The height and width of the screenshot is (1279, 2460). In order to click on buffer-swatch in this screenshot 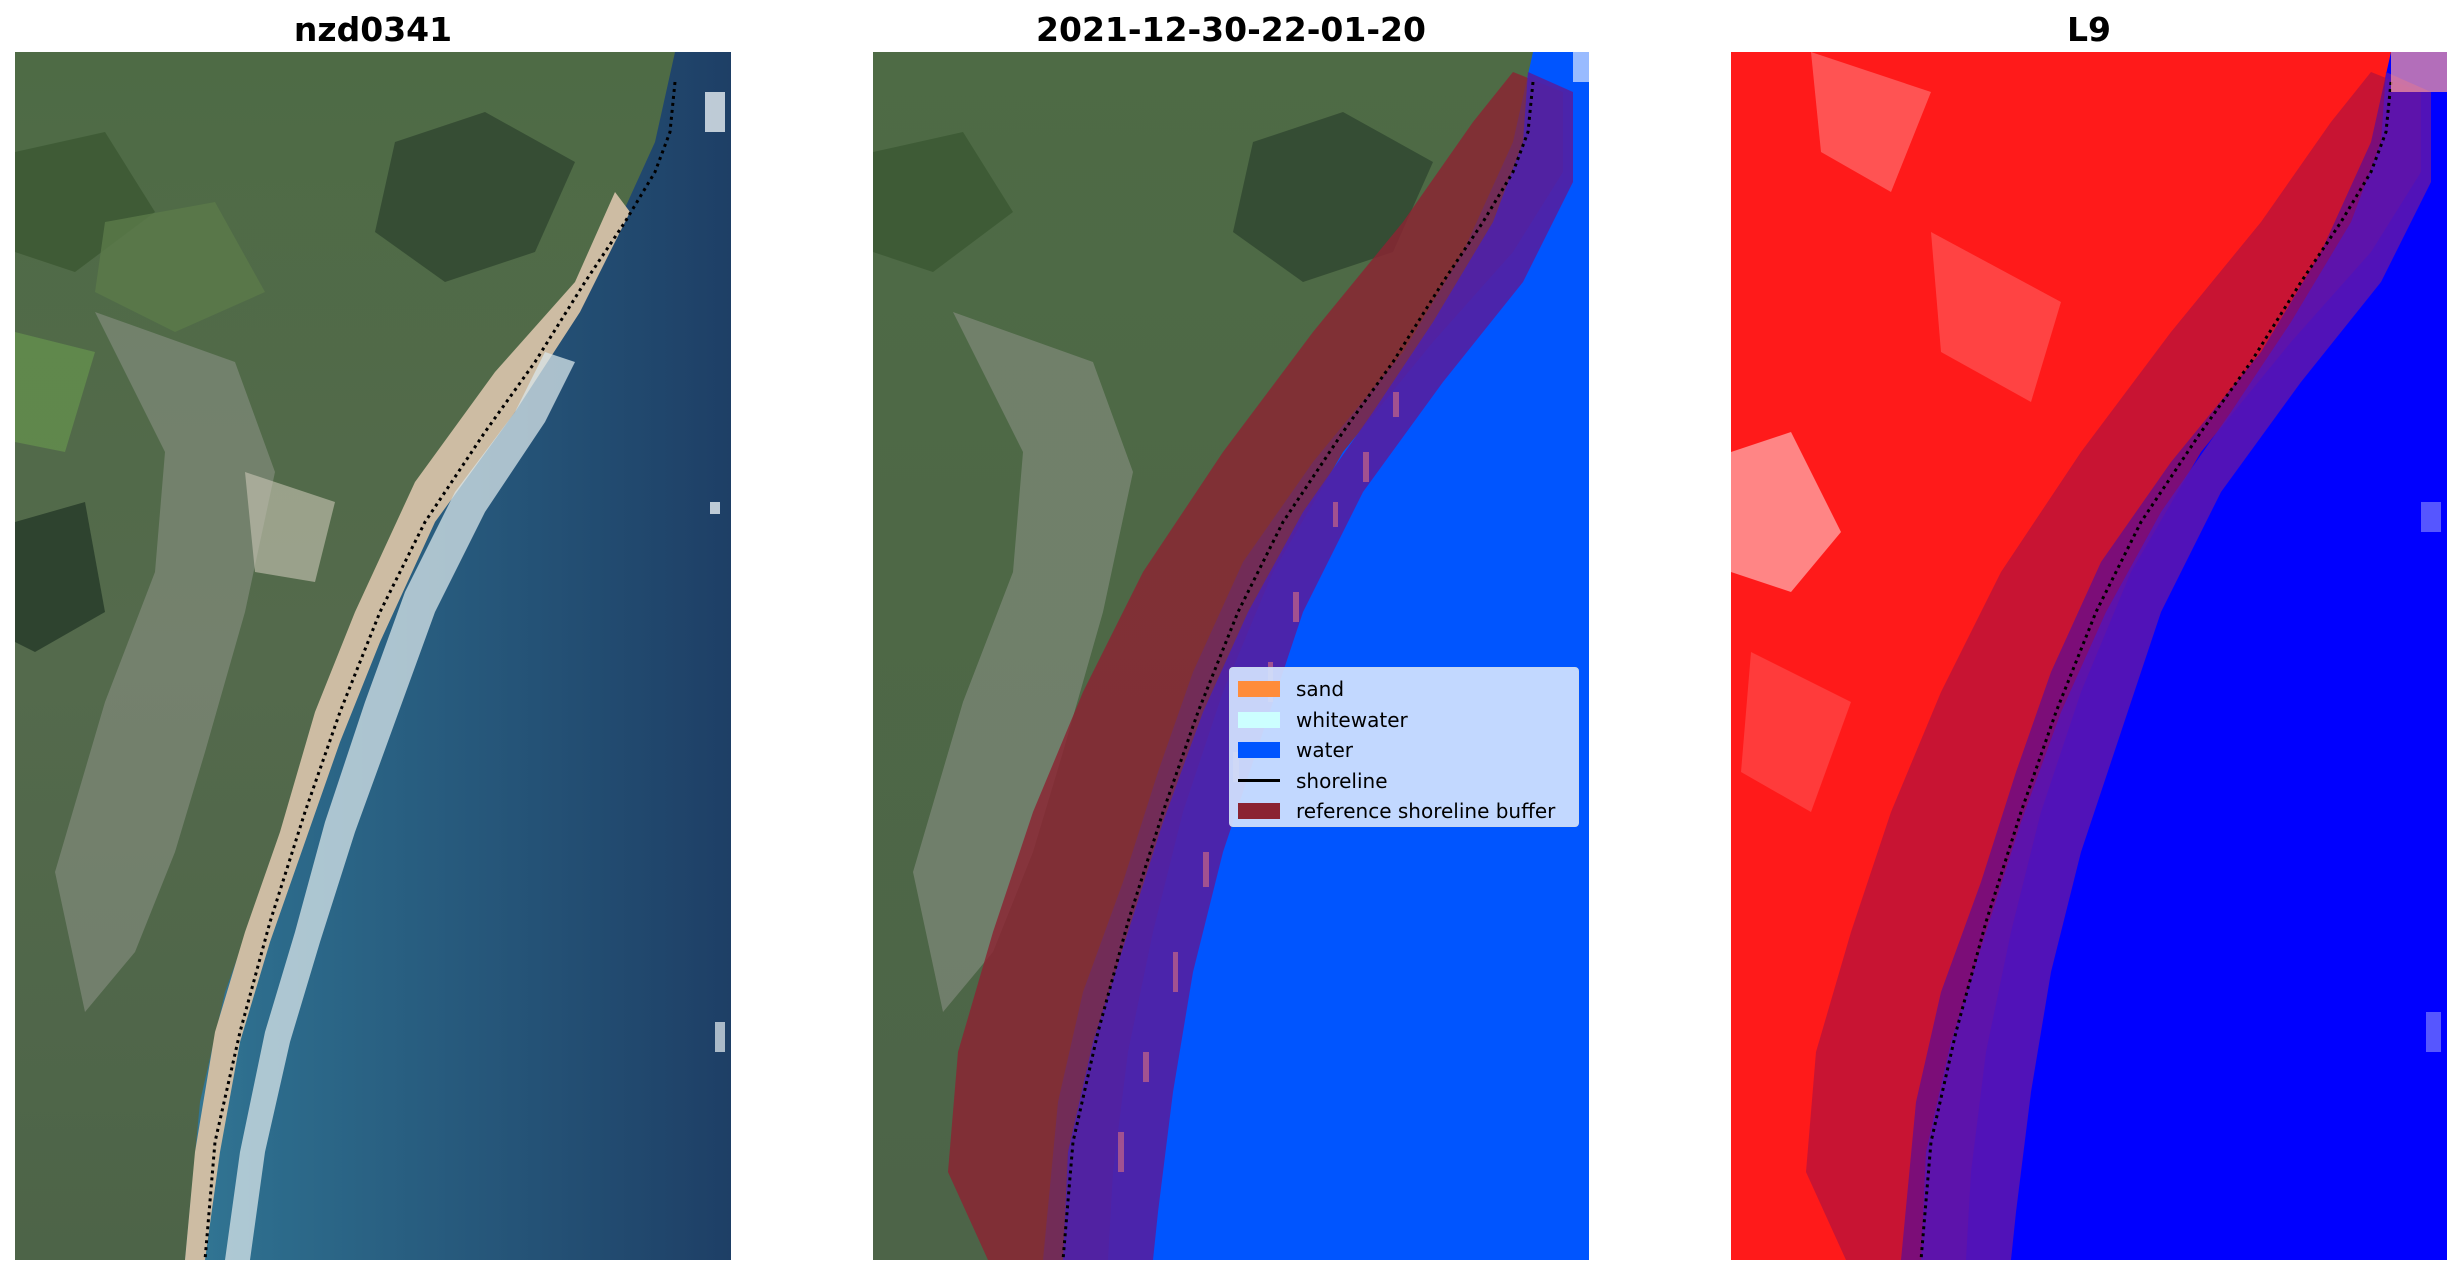, I will do `click(1259, 811)`.